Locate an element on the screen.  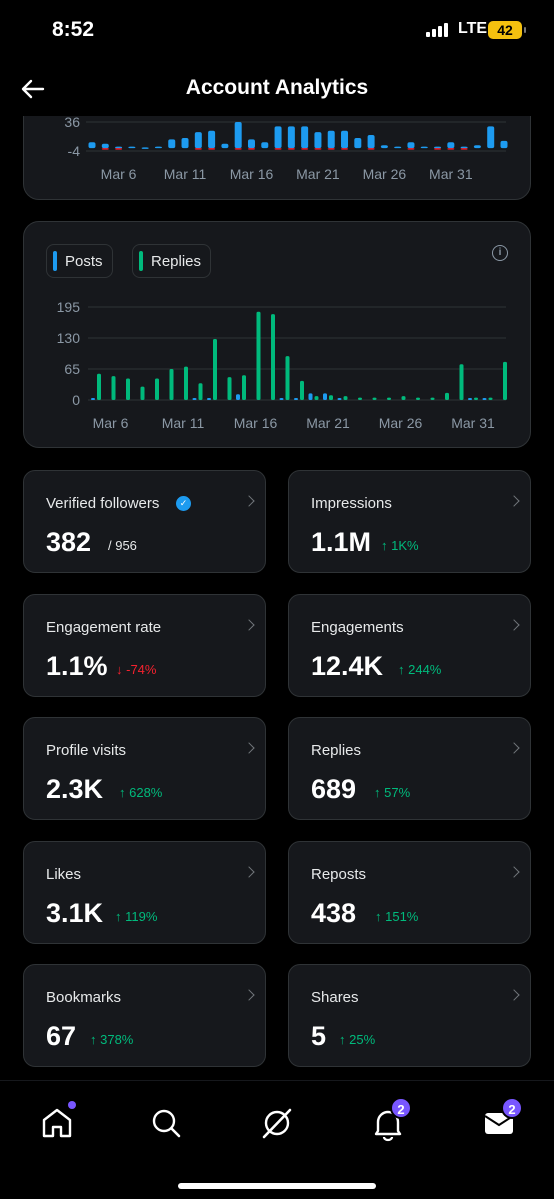
bottom-nav: 2 2 is located at coordinates (277, 1139).